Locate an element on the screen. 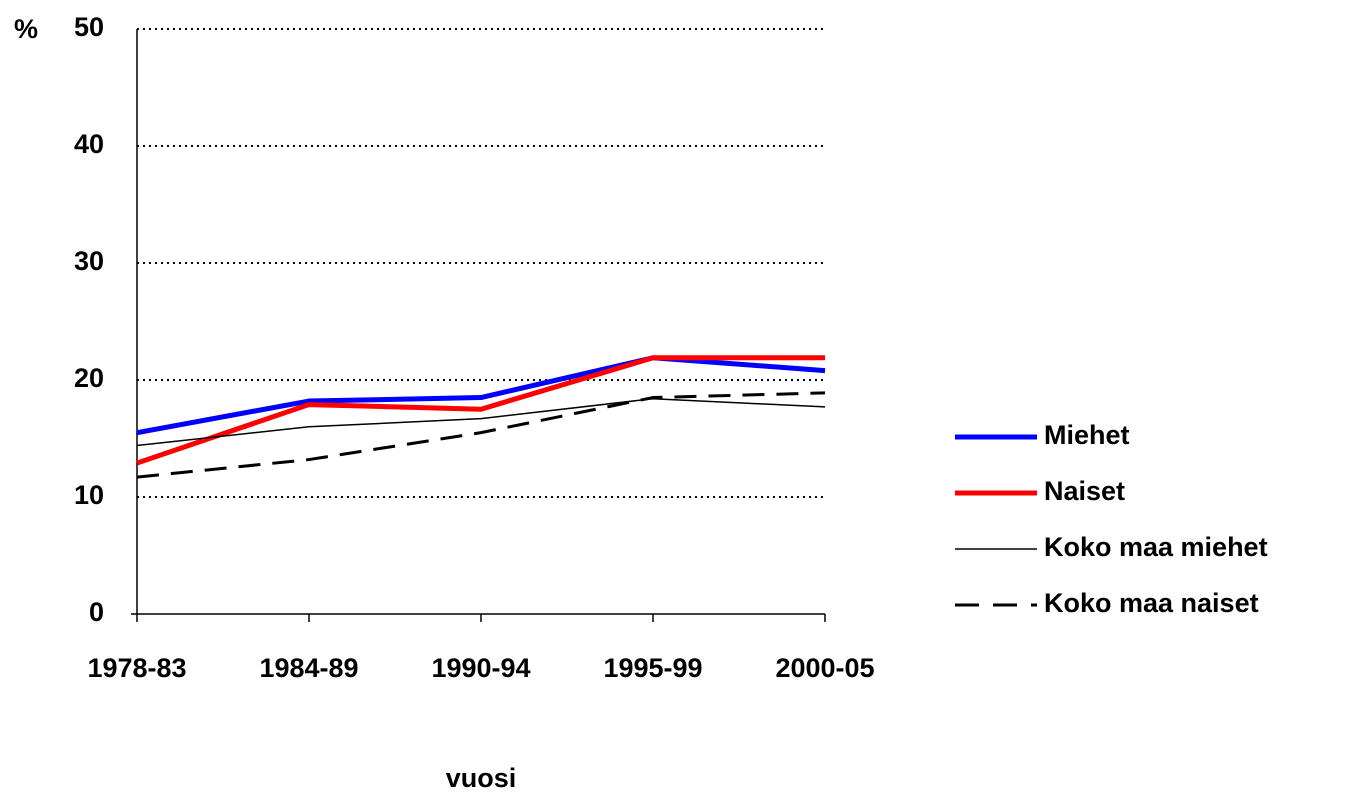  legend-label: Naiset is located at coordinates (1084, 491).